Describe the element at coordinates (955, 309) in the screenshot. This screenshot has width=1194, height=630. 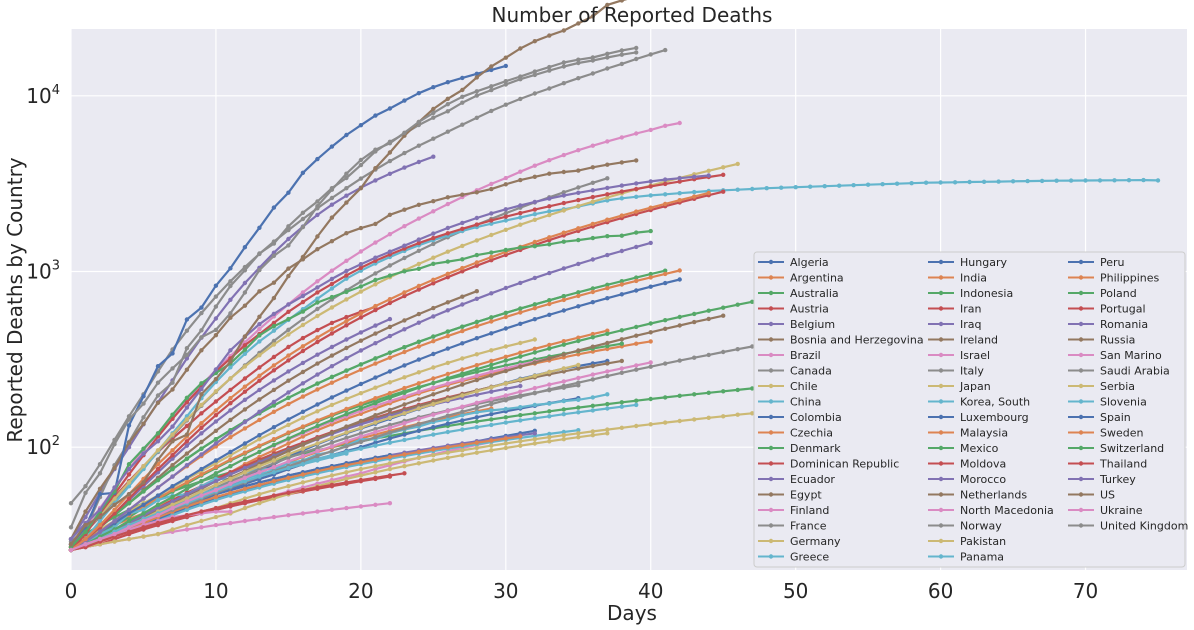
I see `legend-item: Iran` at that location.